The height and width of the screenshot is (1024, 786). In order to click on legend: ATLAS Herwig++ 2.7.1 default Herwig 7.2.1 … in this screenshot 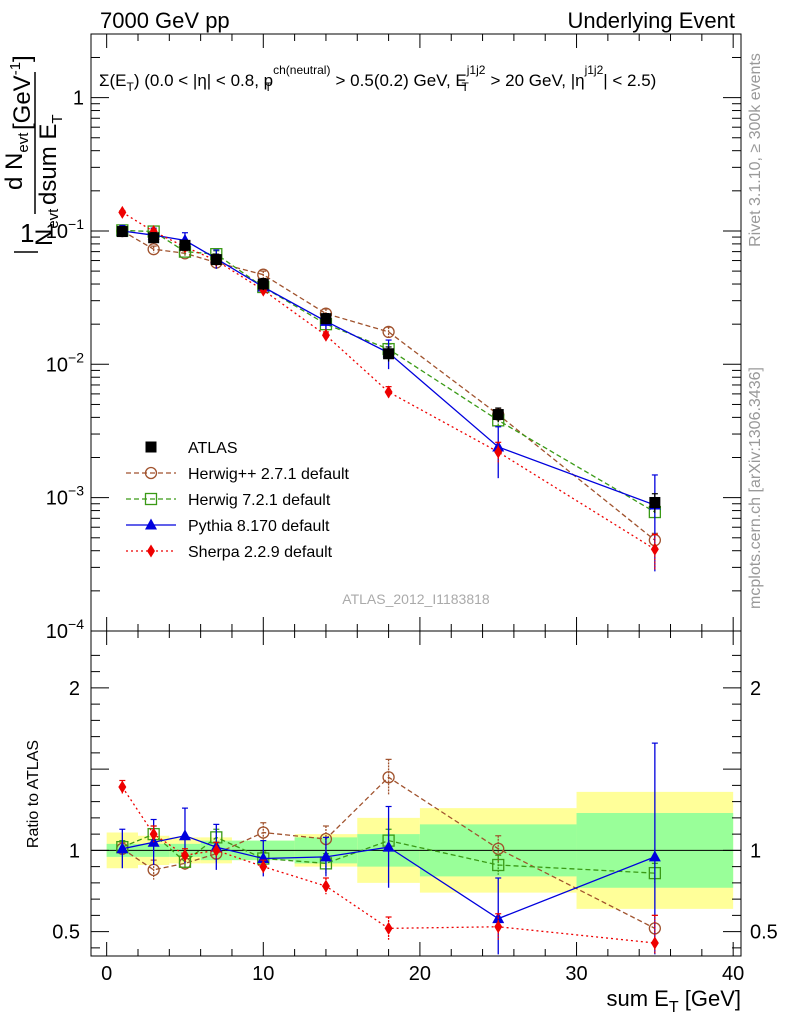, I will do `click(238, 500)`.